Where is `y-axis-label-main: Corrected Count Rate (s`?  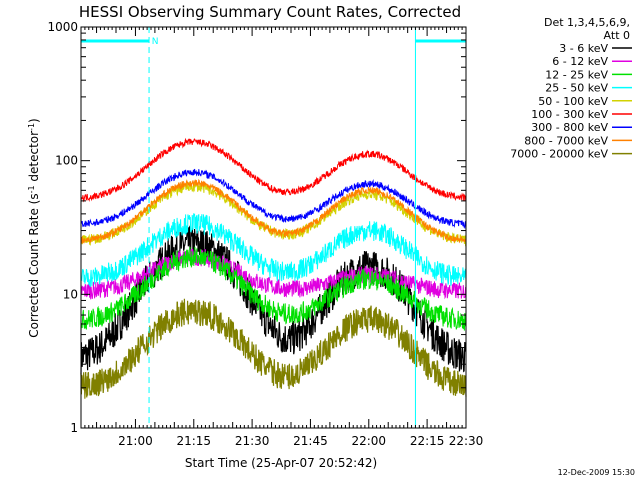
y-axis-label-main: Corrected Count Rate (s is located at coordinates (34, 265).